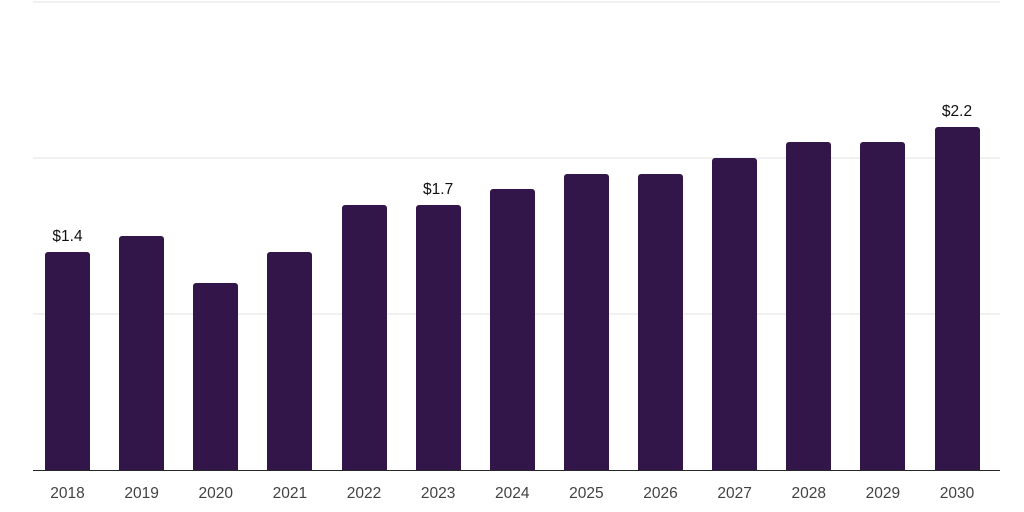 Image resolution: width=1024 pixels, height=512 pixels. I want to click on bar-2028, so click(809, 306).